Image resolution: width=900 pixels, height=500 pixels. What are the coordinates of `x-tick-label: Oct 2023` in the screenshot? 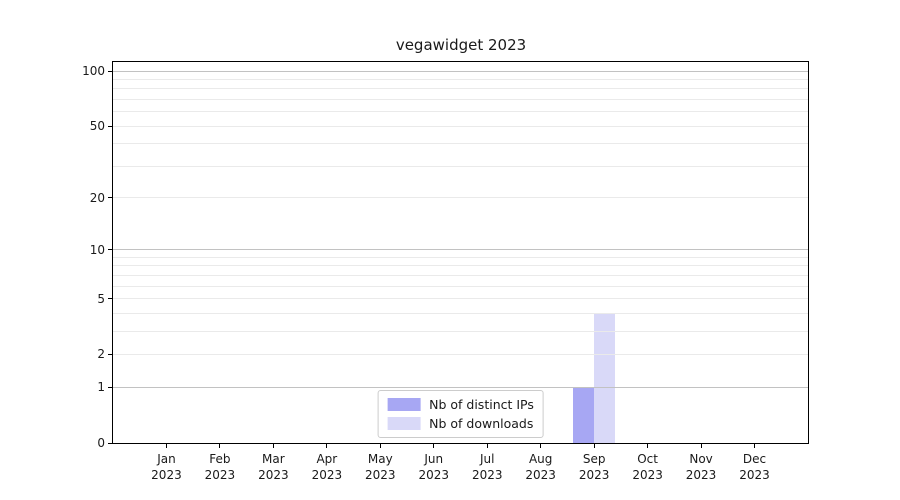 It's located at (647, 467).